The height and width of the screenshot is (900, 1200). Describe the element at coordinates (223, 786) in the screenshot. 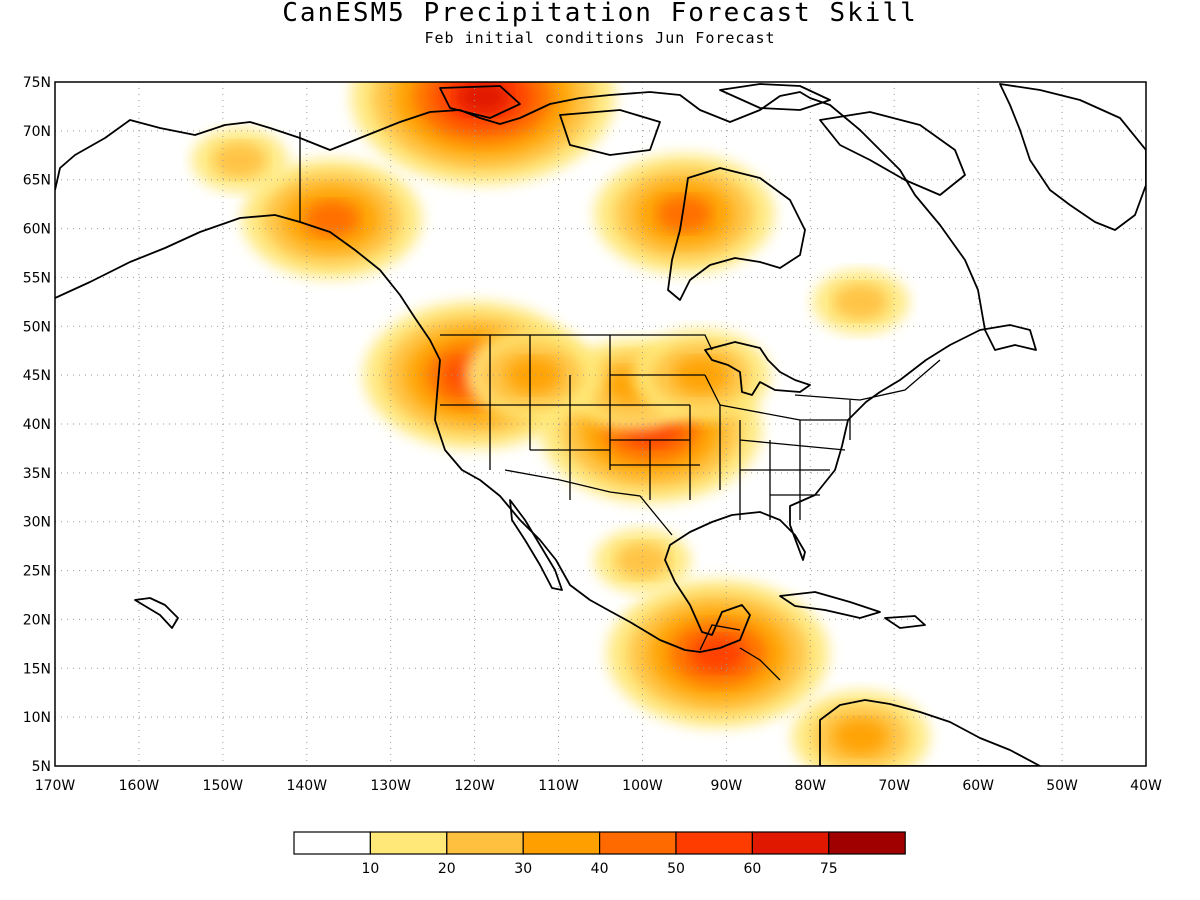

I see `lon-tick-label: 150W` at that location.